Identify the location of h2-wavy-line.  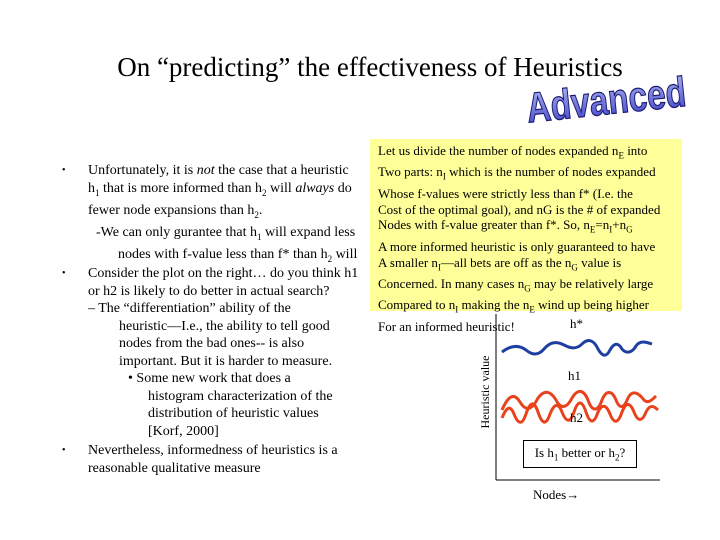
(580, 412).